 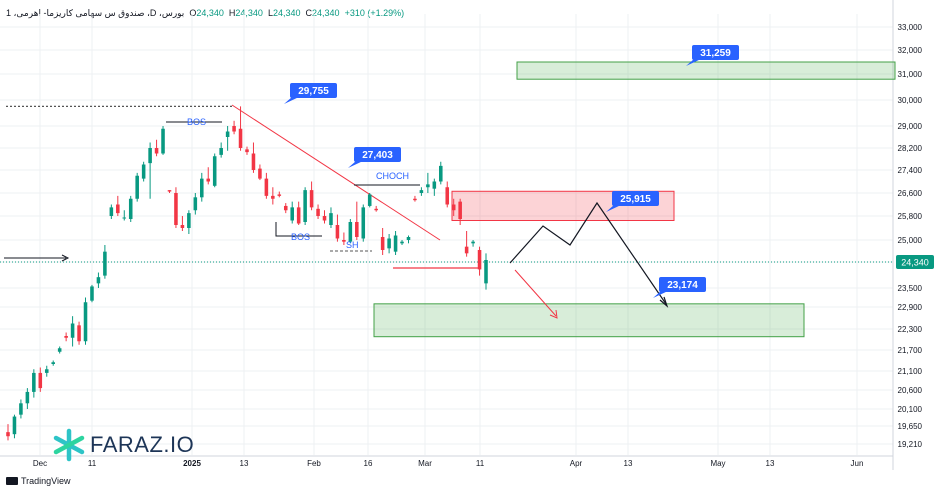 I want to click on x-tick-label: 11, so click(x=480, y=463).